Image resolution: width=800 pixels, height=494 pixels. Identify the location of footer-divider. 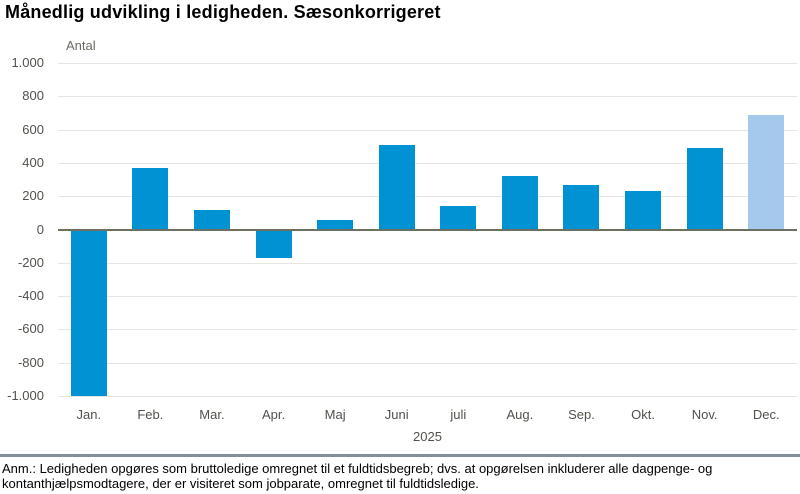
(400, 455).